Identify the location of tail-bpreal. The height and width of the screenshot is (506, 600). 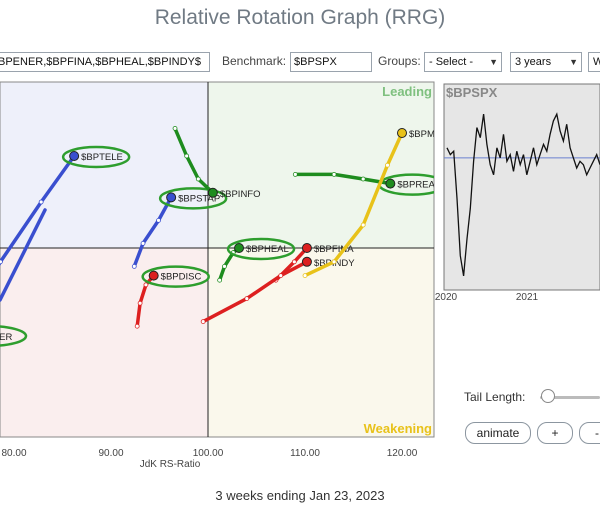
(343, 179).